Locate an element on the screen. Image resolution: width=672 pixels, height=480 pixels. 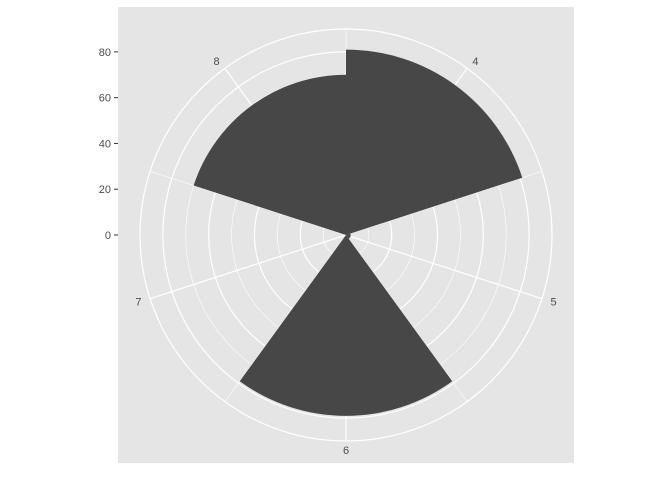
y-tick-label: 60 is located at coordinates (105, 99).